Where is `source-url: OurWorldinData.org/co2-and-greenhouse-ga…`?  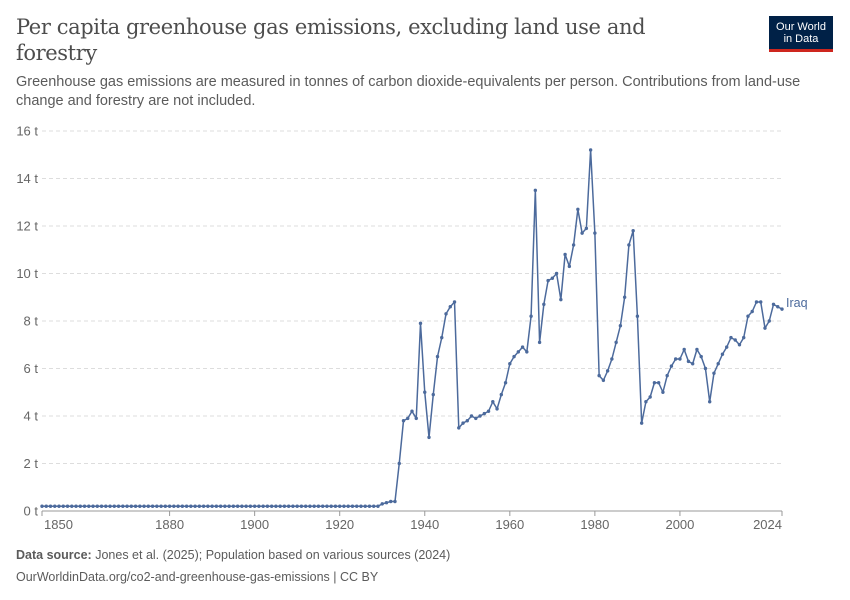 source-url: OurWorldinData.org/co2-and-greenhouse-ga… is located at coordinates (197, 577).